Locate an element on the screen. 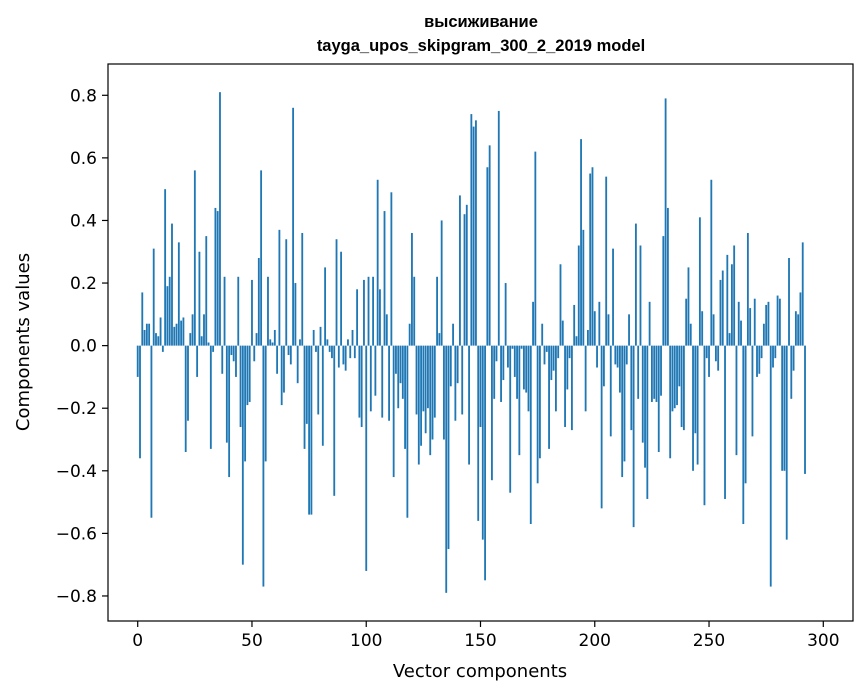 The width and height of the screenshot is (867, 696). y-axis-label: Components values is located at coordinates (23, 342).